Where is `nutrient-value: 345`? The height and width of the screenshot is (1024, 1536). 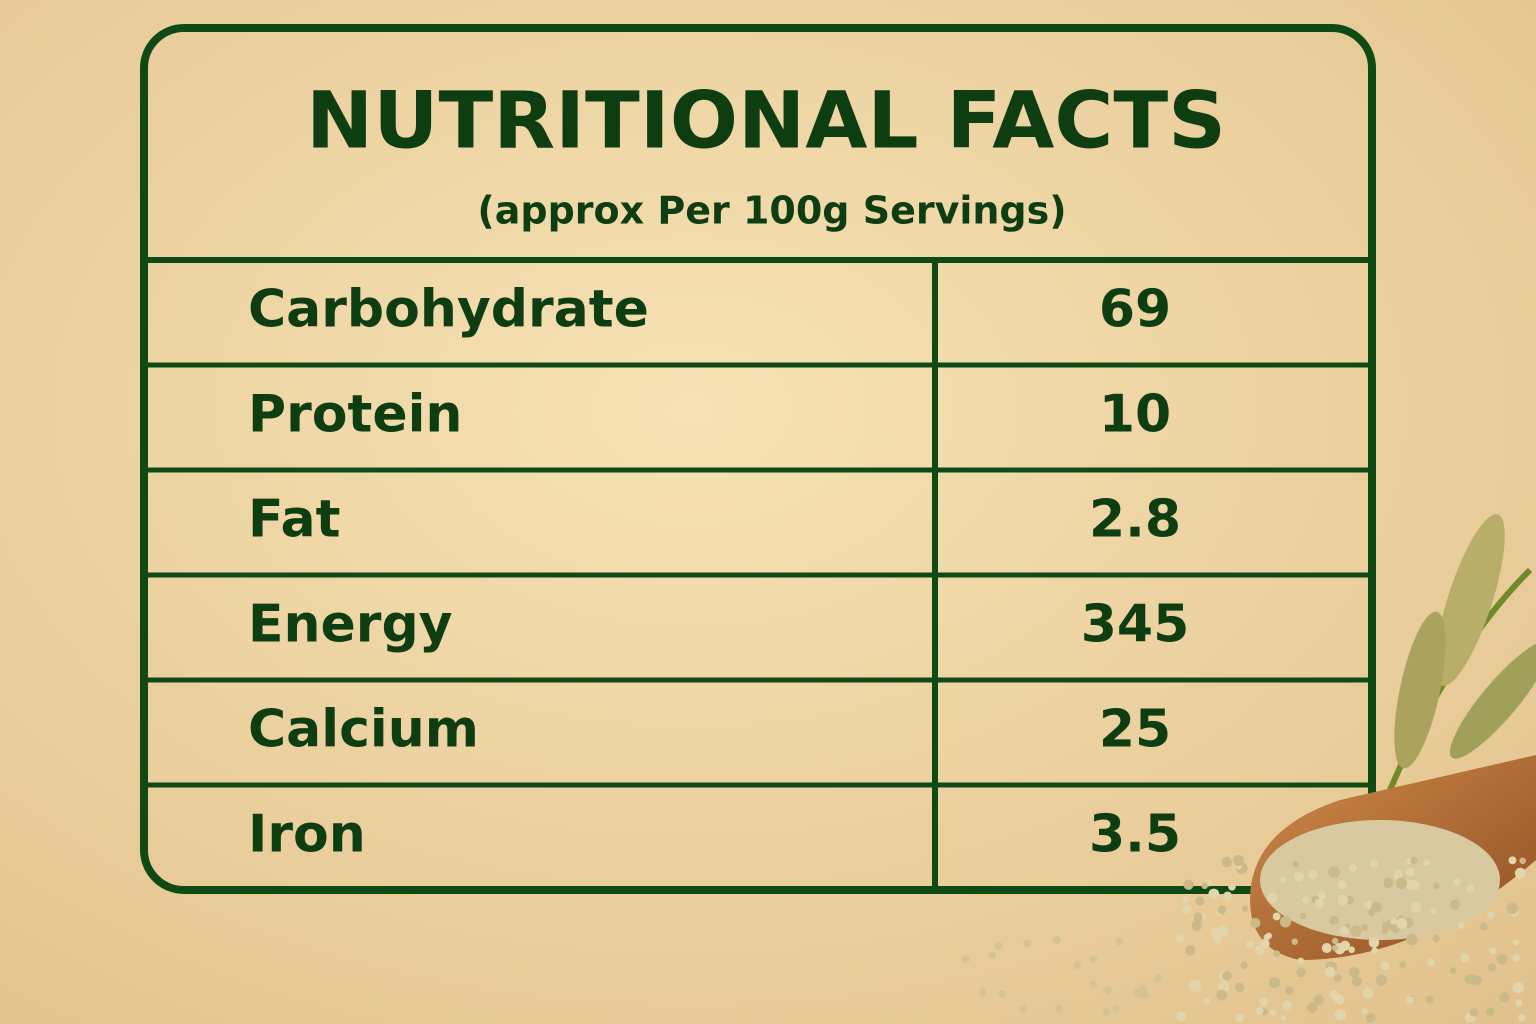 nutrient-value: 345 is located at coordinates (1135, 625).